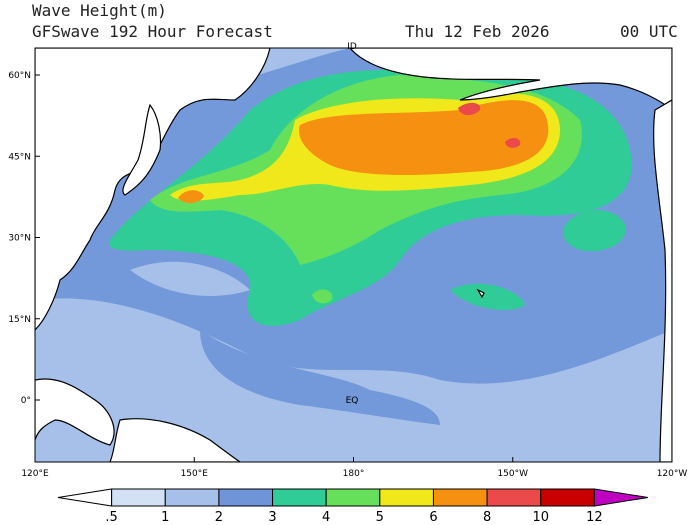  What do you see at coordinates (19, 157) in the screenshot?
I see `lat-label: 45°N` at bounding box center [19, 157].